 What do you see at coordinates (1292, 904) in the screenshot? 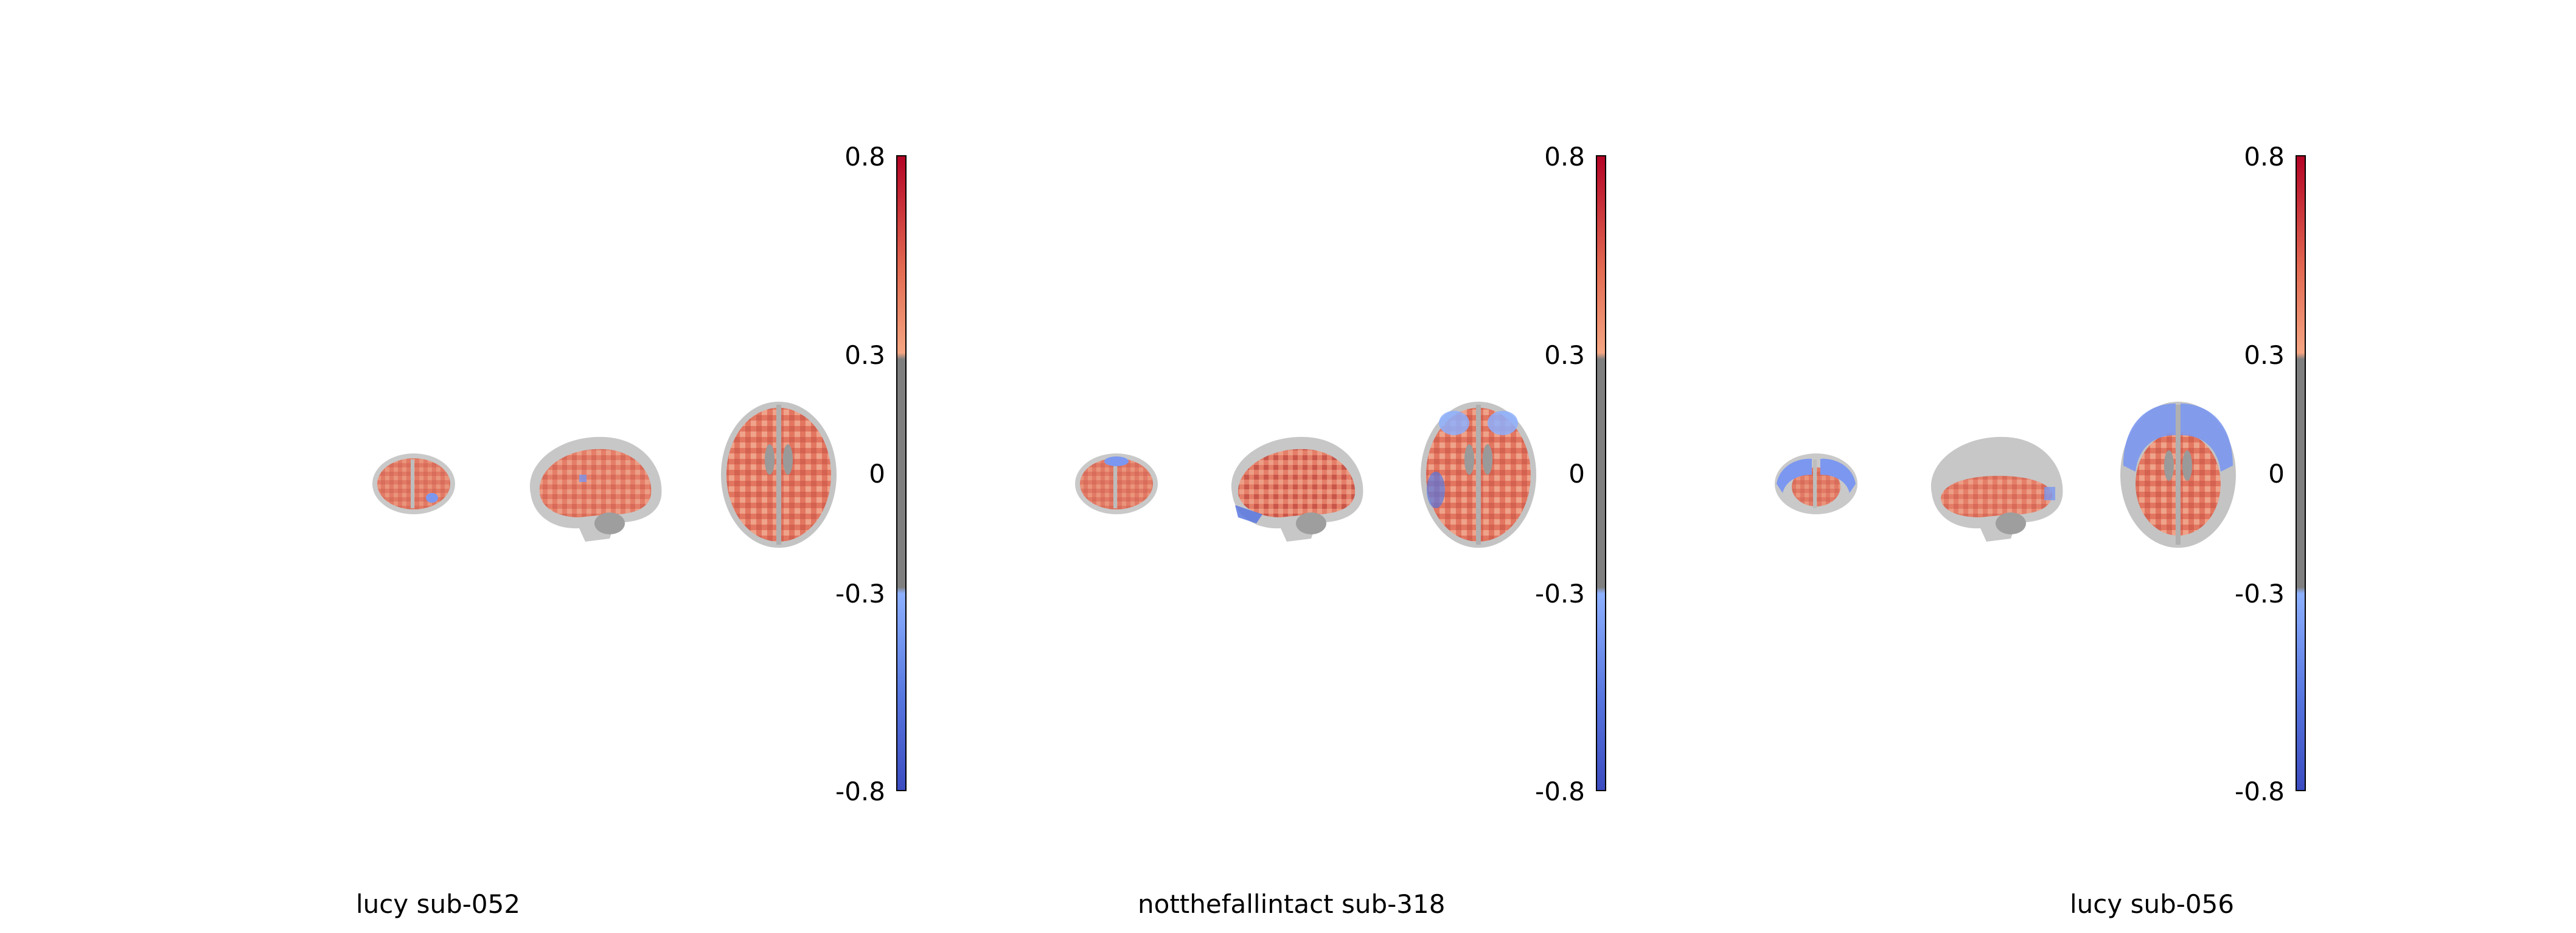
I see `panel-label: notthefallintact sub-318` at bounding box center [1292, 904].